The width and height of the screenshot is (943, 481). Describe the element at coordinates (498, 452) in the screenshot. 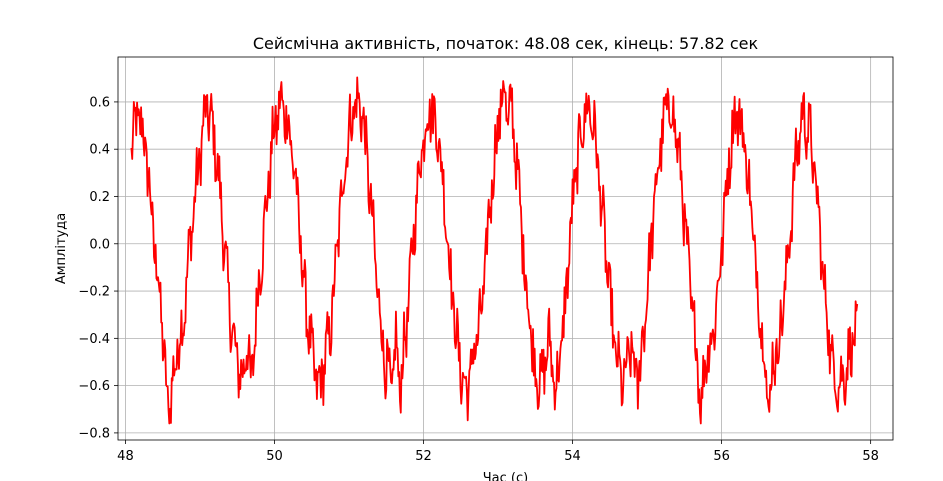

I see `x-axis-ticks: 48 50 52 54 56 58` at that location.